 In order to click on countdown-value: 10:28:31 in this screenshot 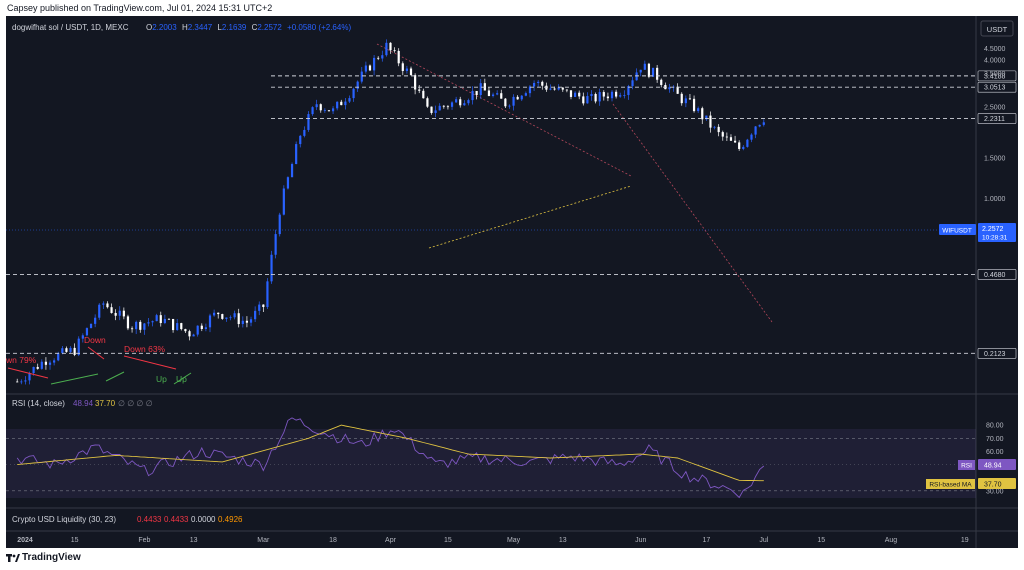, I will do `click(995, 238)`.